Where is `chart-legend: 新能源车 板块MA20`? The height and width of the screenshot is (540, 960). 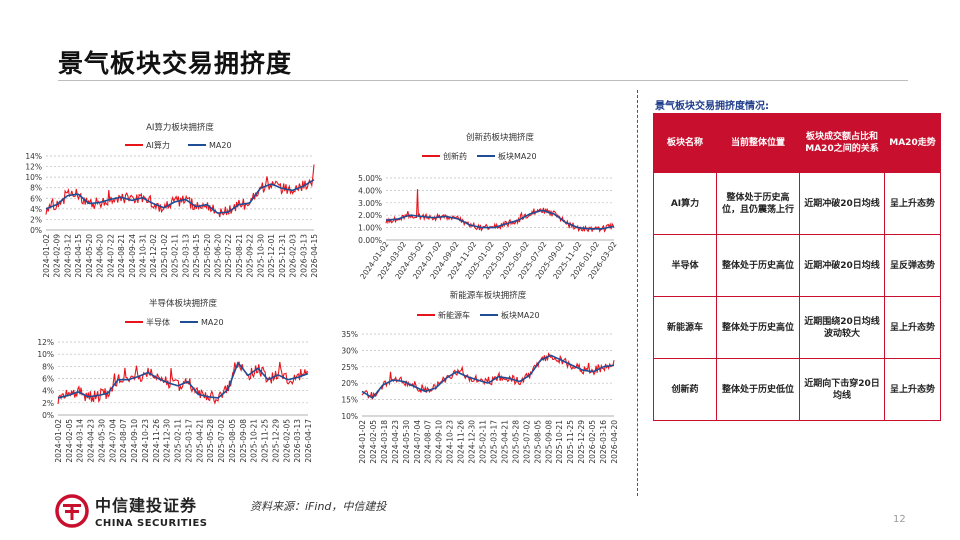
chart-legend: 新能源车 板块MA20 is located at coordinates (478, 315).